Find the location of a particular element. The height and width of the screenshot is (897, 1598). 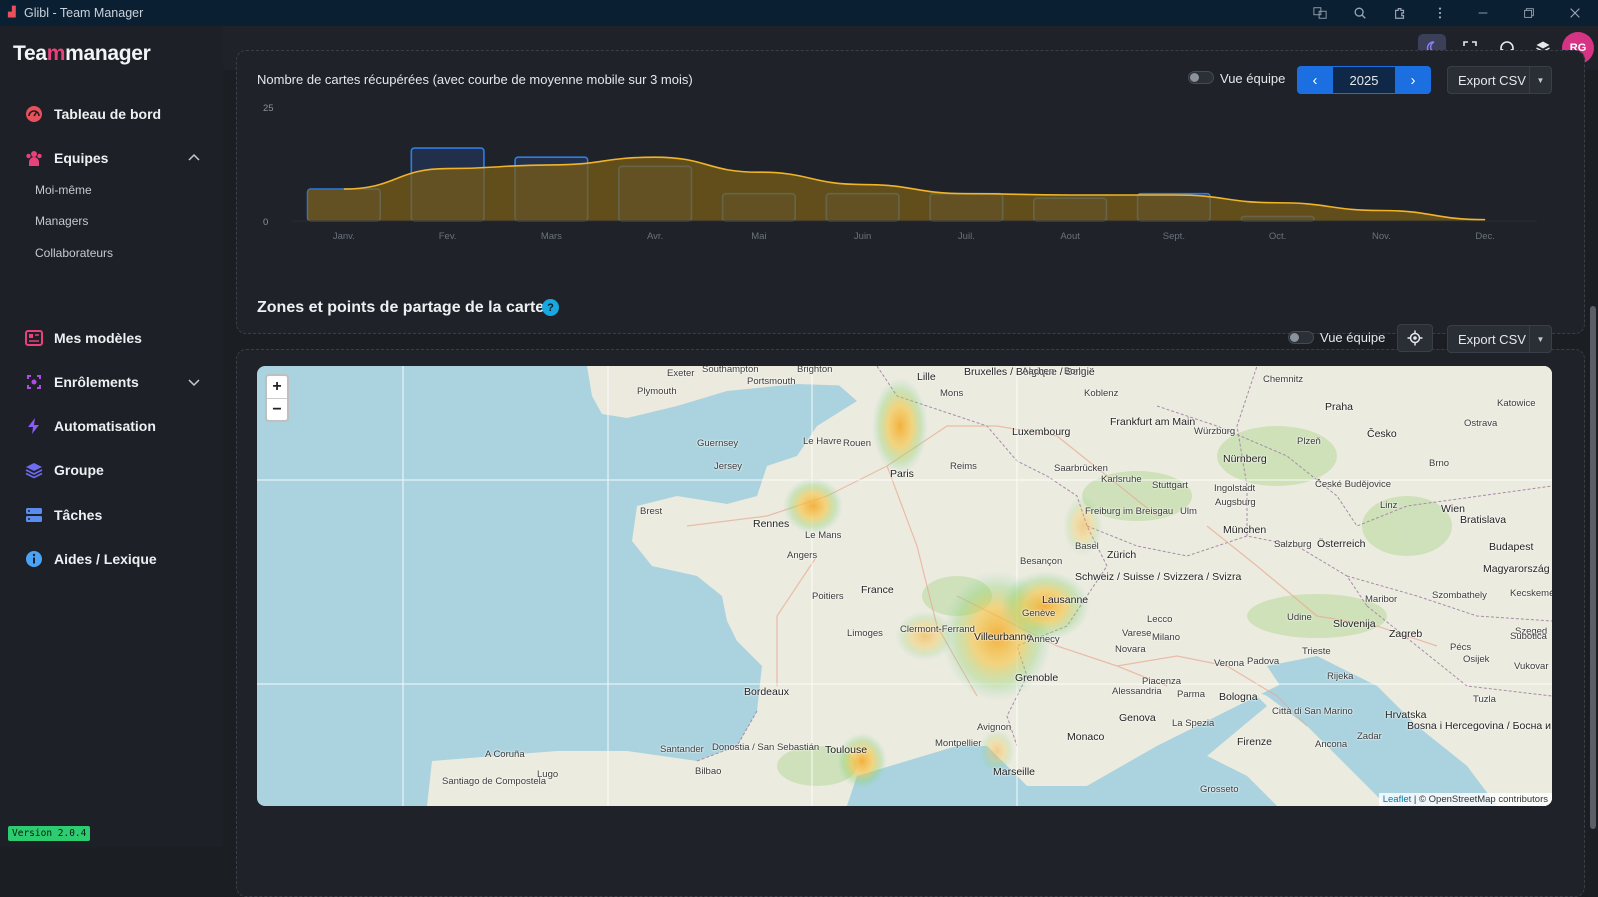

map-export-csv-button: Export CSV ▼ is located at coordinates (1499, 339).